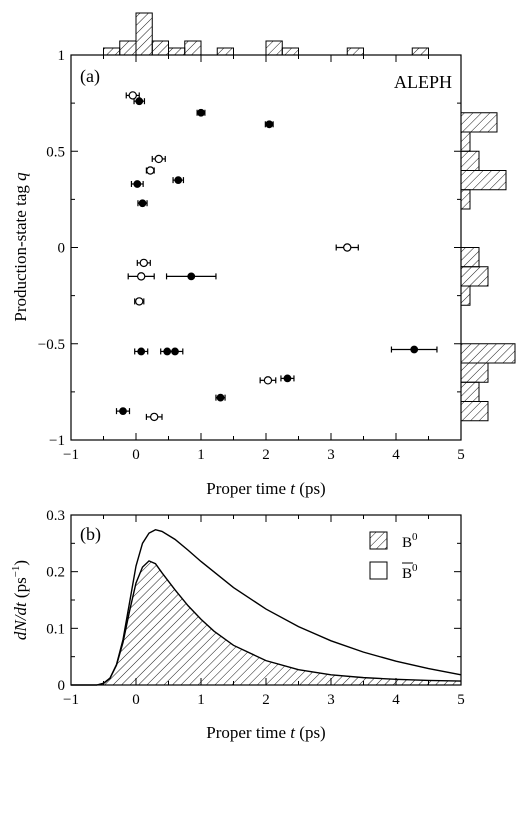  What do you see at coordinates (55, 629) in the screenshot?
I see `b-ytick-label: 0.1` at bounding box center [55, 629].